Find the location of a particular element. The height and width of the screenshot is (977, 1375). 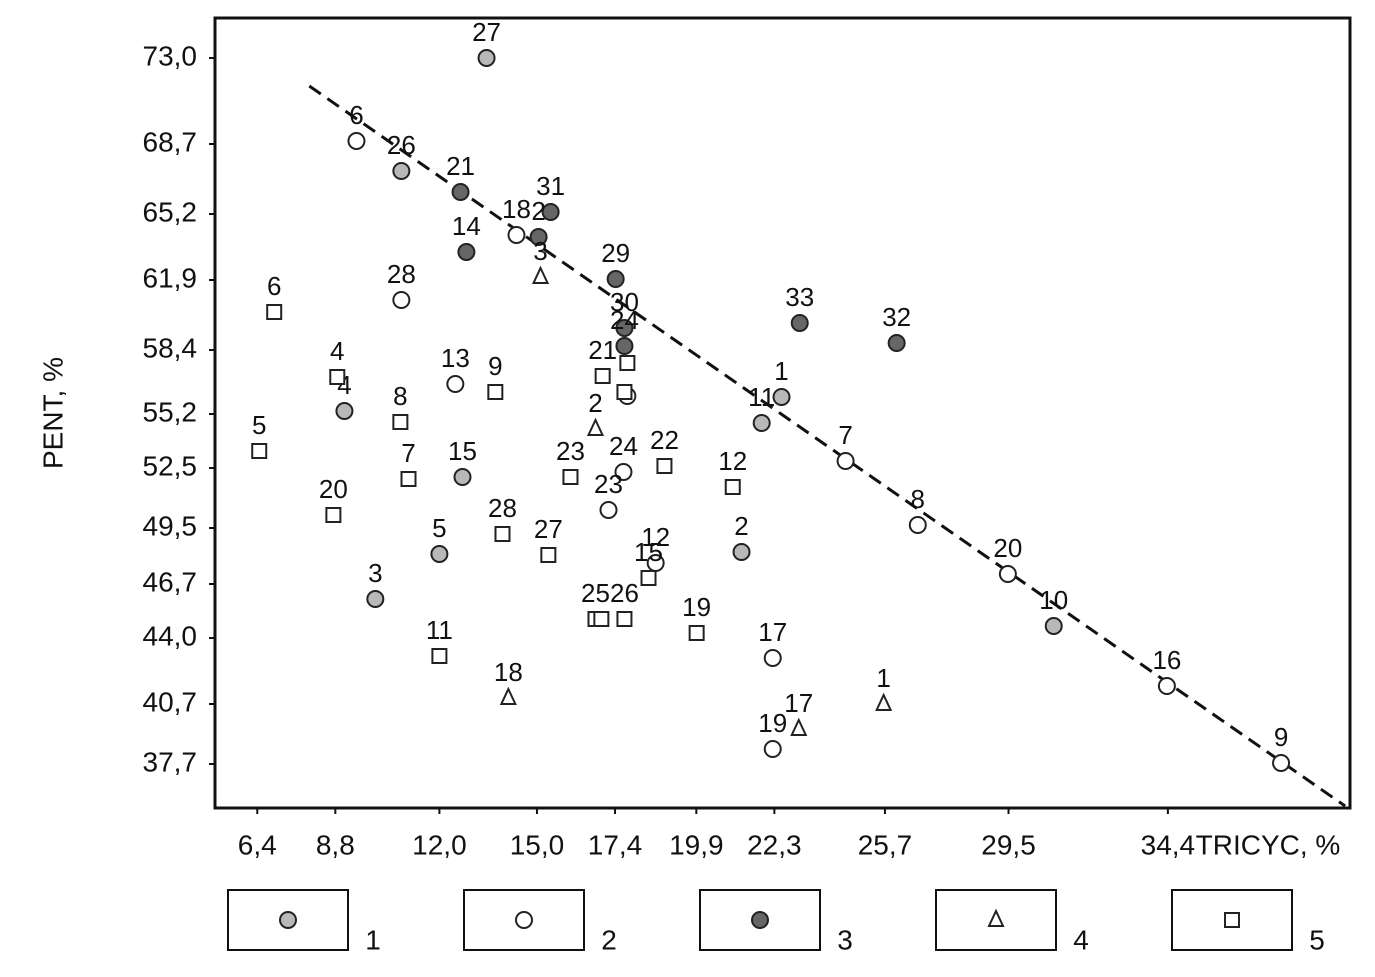

point-label: 11 is located at coordinates (439, 630).